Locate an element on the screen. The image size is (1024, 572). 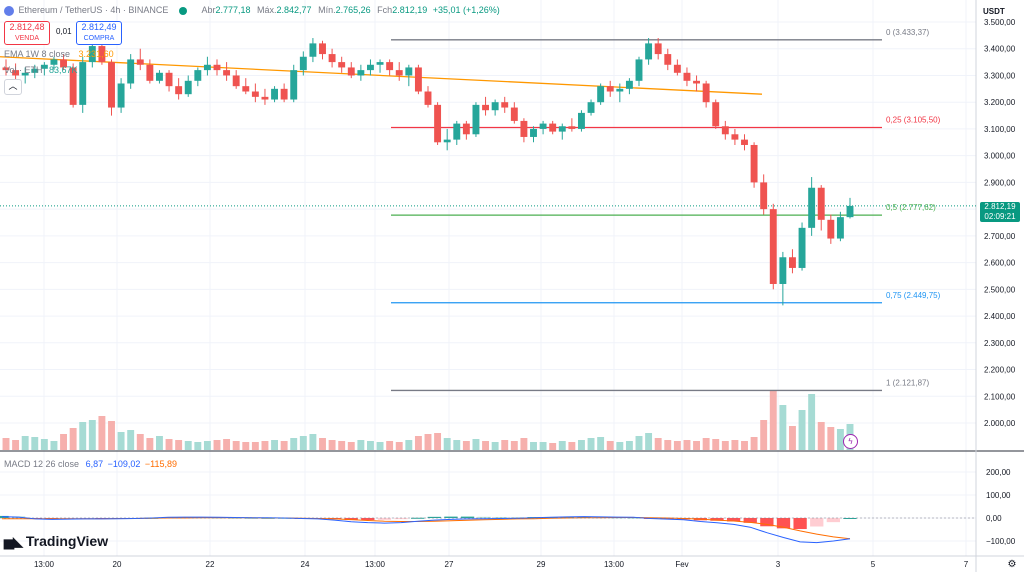
ema-legend: EMA 1W 8 close 3.231,60 is located at coordinates (59, 54).